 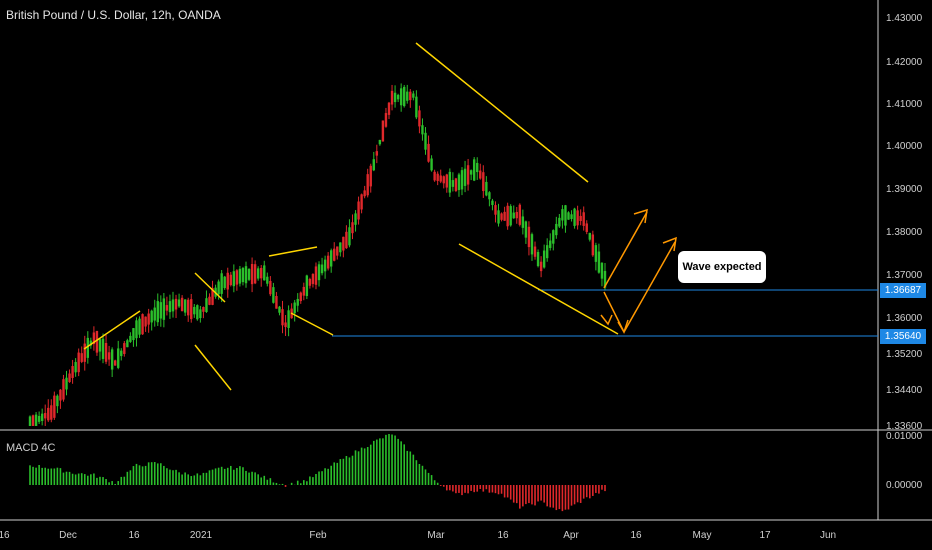 I want to click on price-tick-label: 1.34400, so click(x=904, y=390).